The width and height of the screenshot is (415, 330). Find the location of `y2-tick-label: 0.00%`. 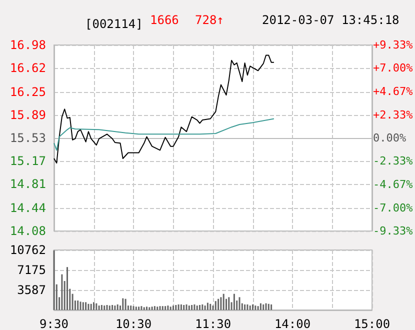

y2-tick-label: 0.00% is located at coordinates (389, 138).